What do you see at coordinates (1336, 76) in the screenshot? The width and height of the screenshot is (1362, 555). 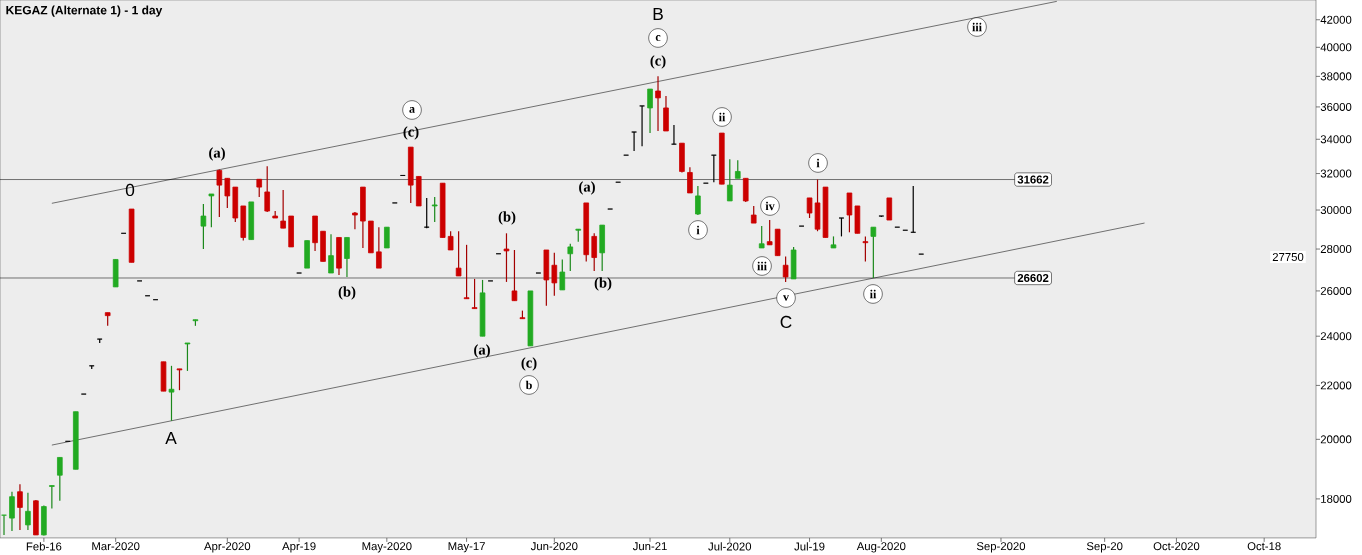 I see `y-tick-label: 38000` at bounding box center [1336, 76].